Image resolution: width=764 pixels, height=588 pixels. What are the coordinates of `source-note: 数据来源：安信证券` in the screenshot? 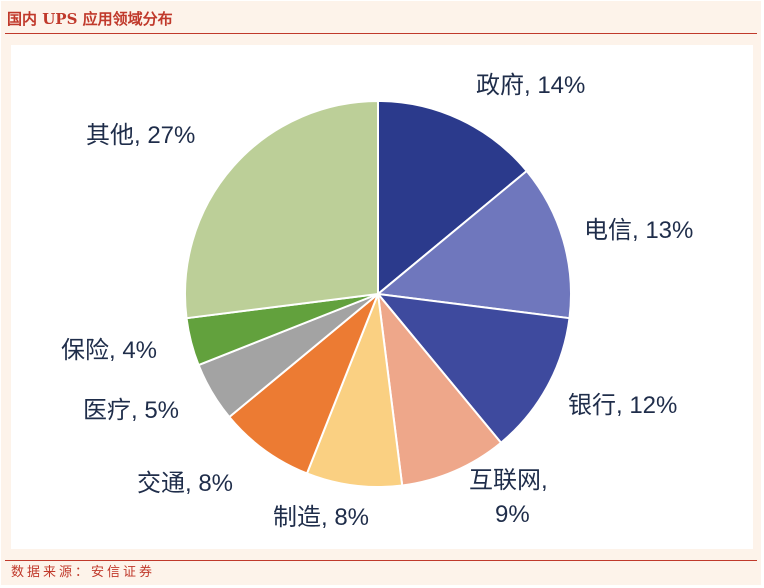 It's located at (83, 572).